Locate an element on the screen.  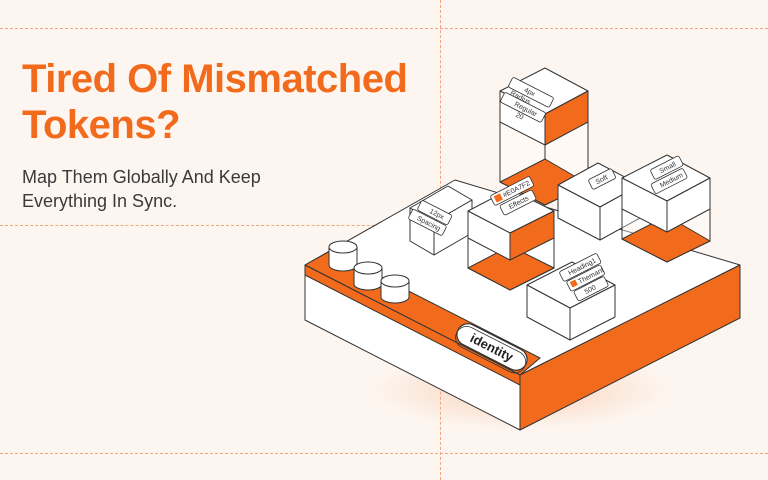
headline-line-2: Tokens? is located at coordinates (101, 125).